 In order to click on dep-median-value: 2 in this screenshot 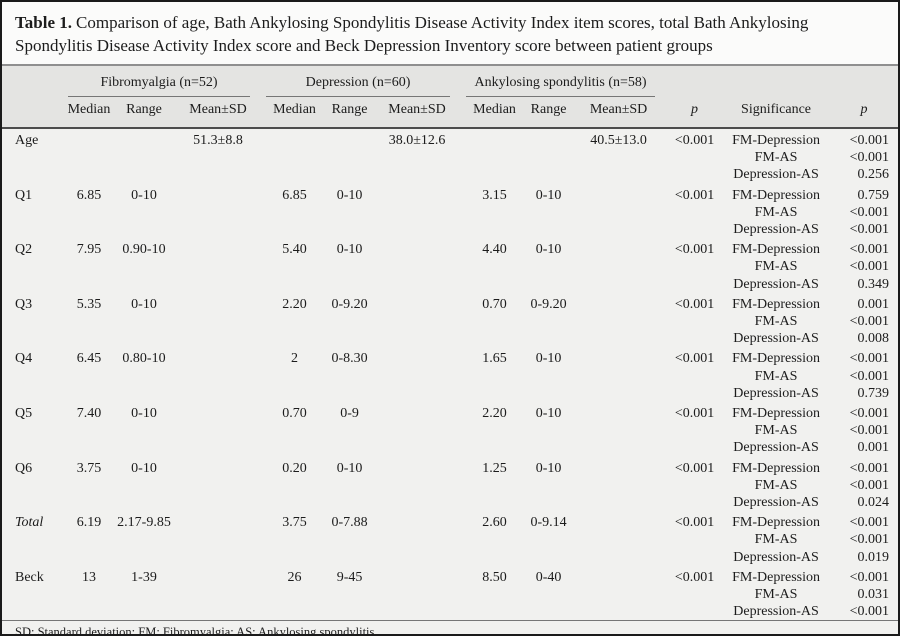, I will do `click(295, 359)`.